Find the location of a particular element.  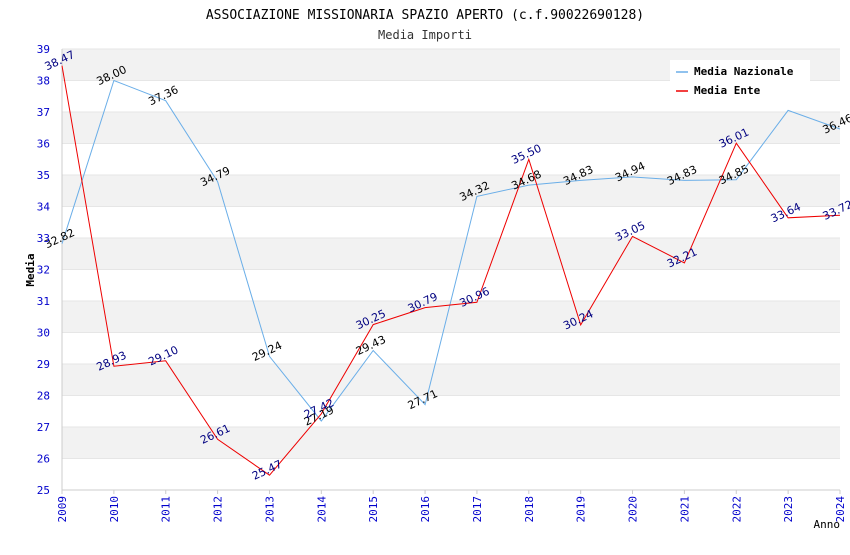

y-tick-label: 32 is located at coordinates (43, 270).